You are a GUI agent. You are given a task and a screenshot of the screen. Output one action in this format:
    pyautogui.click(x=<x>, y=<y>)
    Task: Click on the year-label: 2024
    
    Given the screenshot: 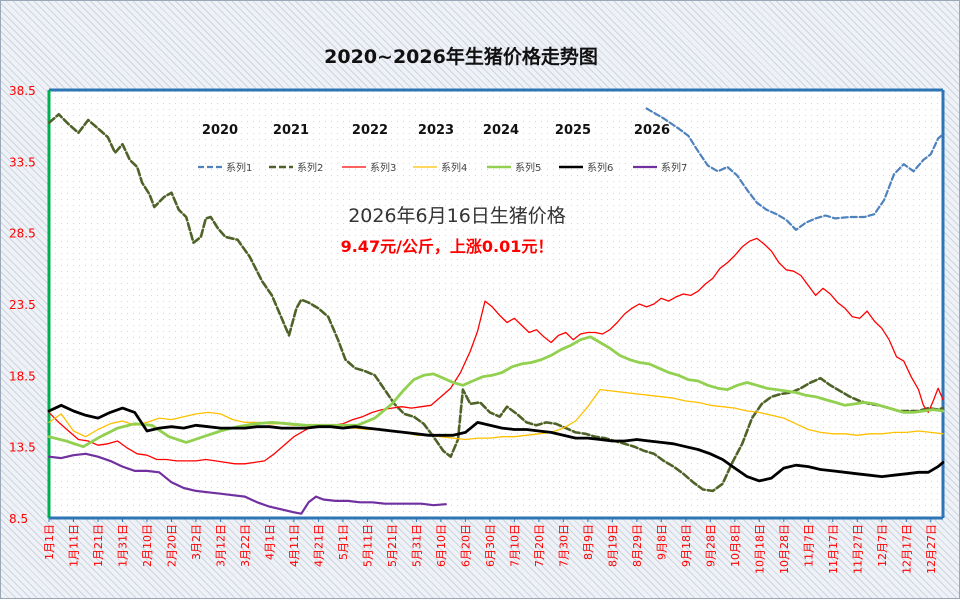 What is the action you would take?
    pyautogui.click(x=501, y=130)
    